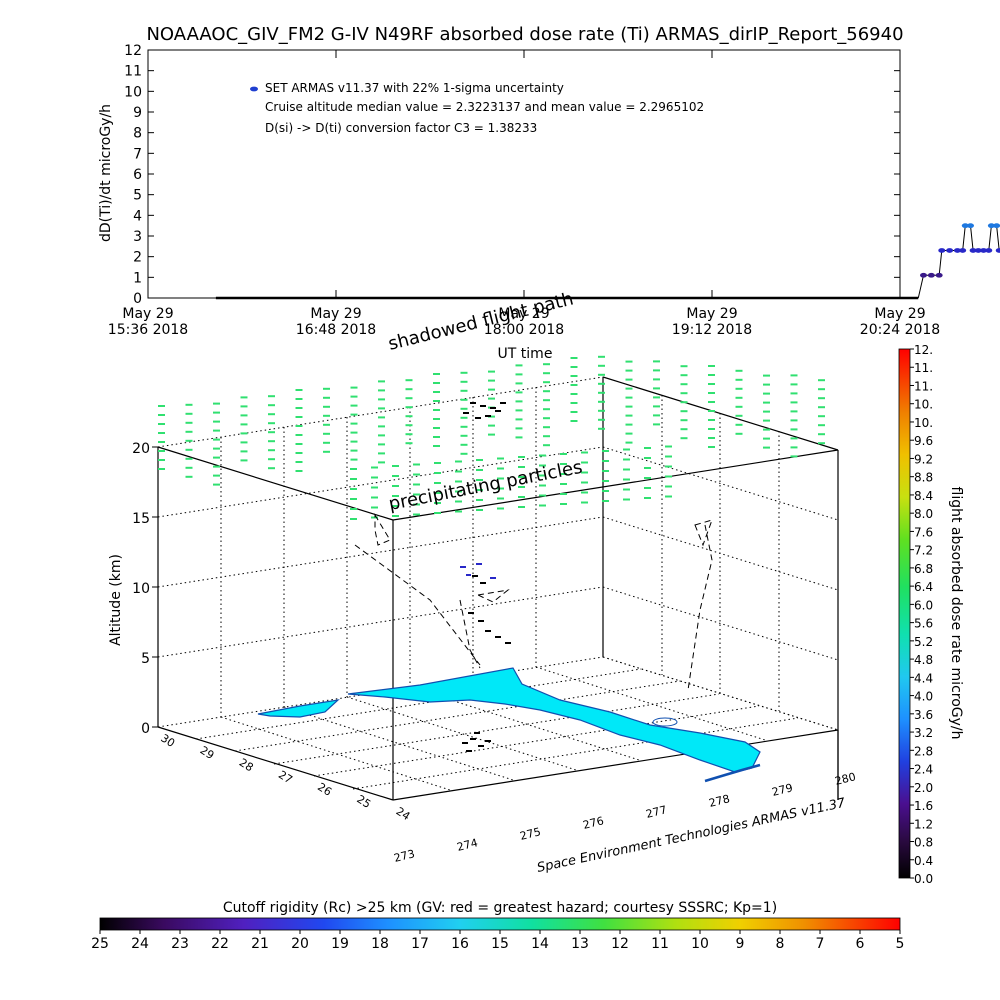 This screenshot has width=1000, height=1000. I want to click on latitude-tick-label: 28, so click(246, 765).